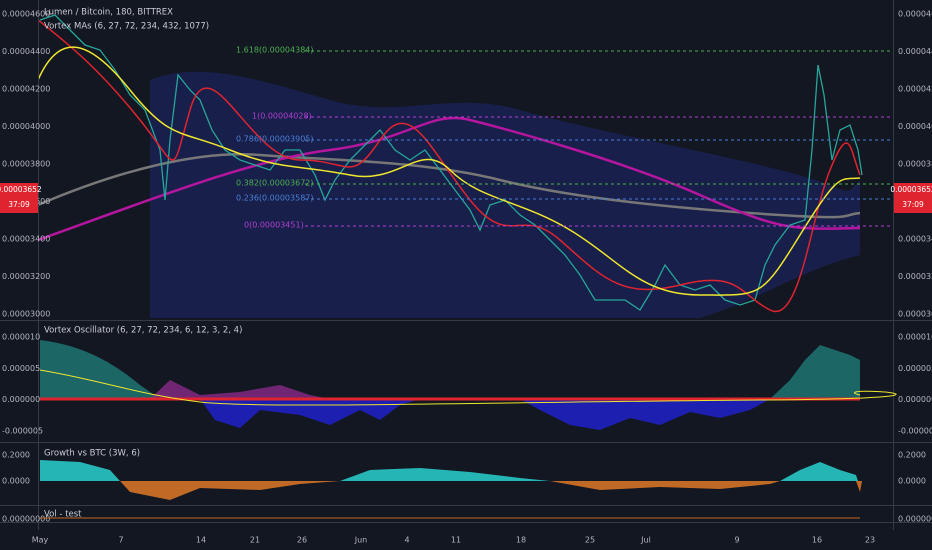  Describe the element at coordinates (19, 198) in the screenshot. I see `price-tag-left` at that location.